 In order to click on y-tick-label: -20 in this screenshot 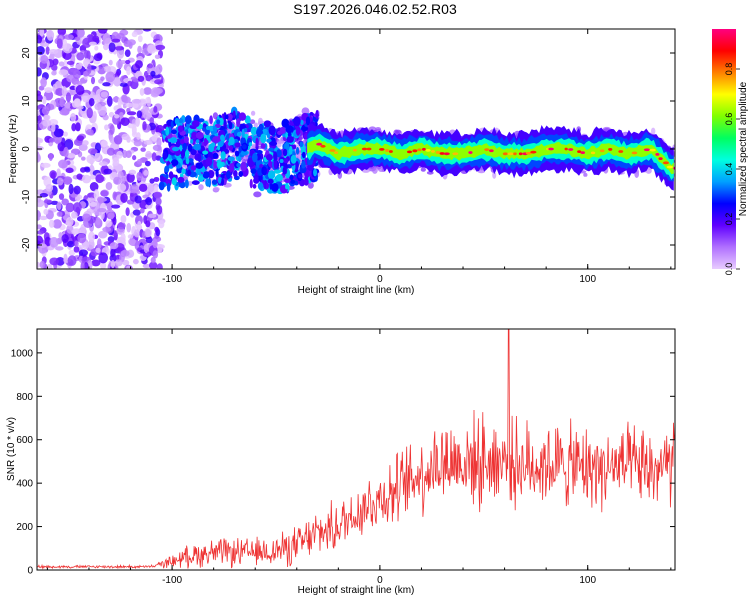, I will do `click(26, 244)`.